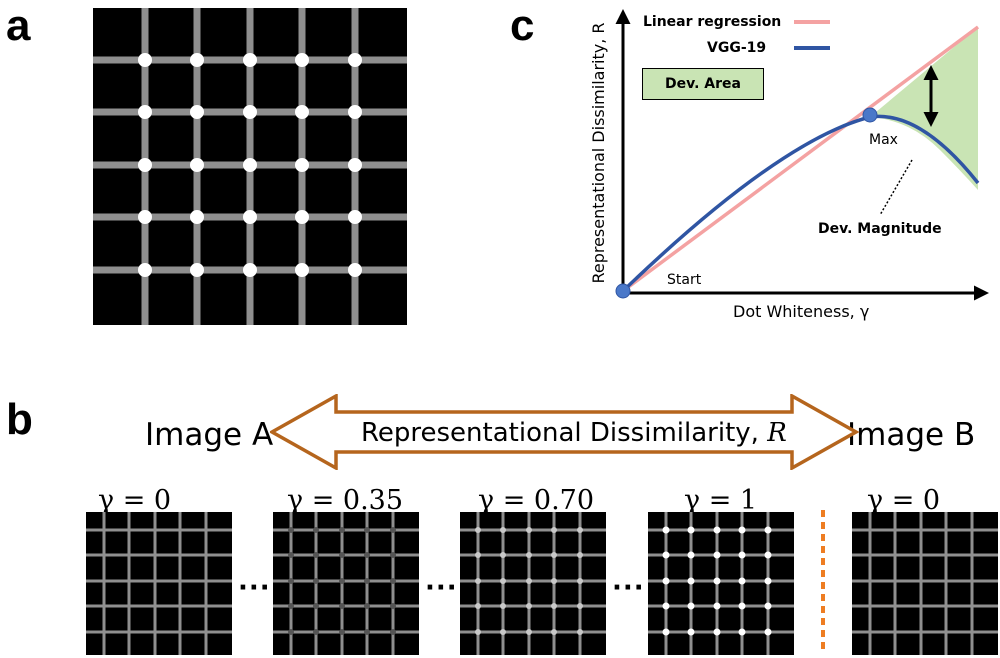 Image resolution: width=1000 pixels, height=658 pixels. What do you see at coordinates (135, 500) in the screenshot?
I see `gamma-label-1: γ = 0` at bounding box center [135, 500].